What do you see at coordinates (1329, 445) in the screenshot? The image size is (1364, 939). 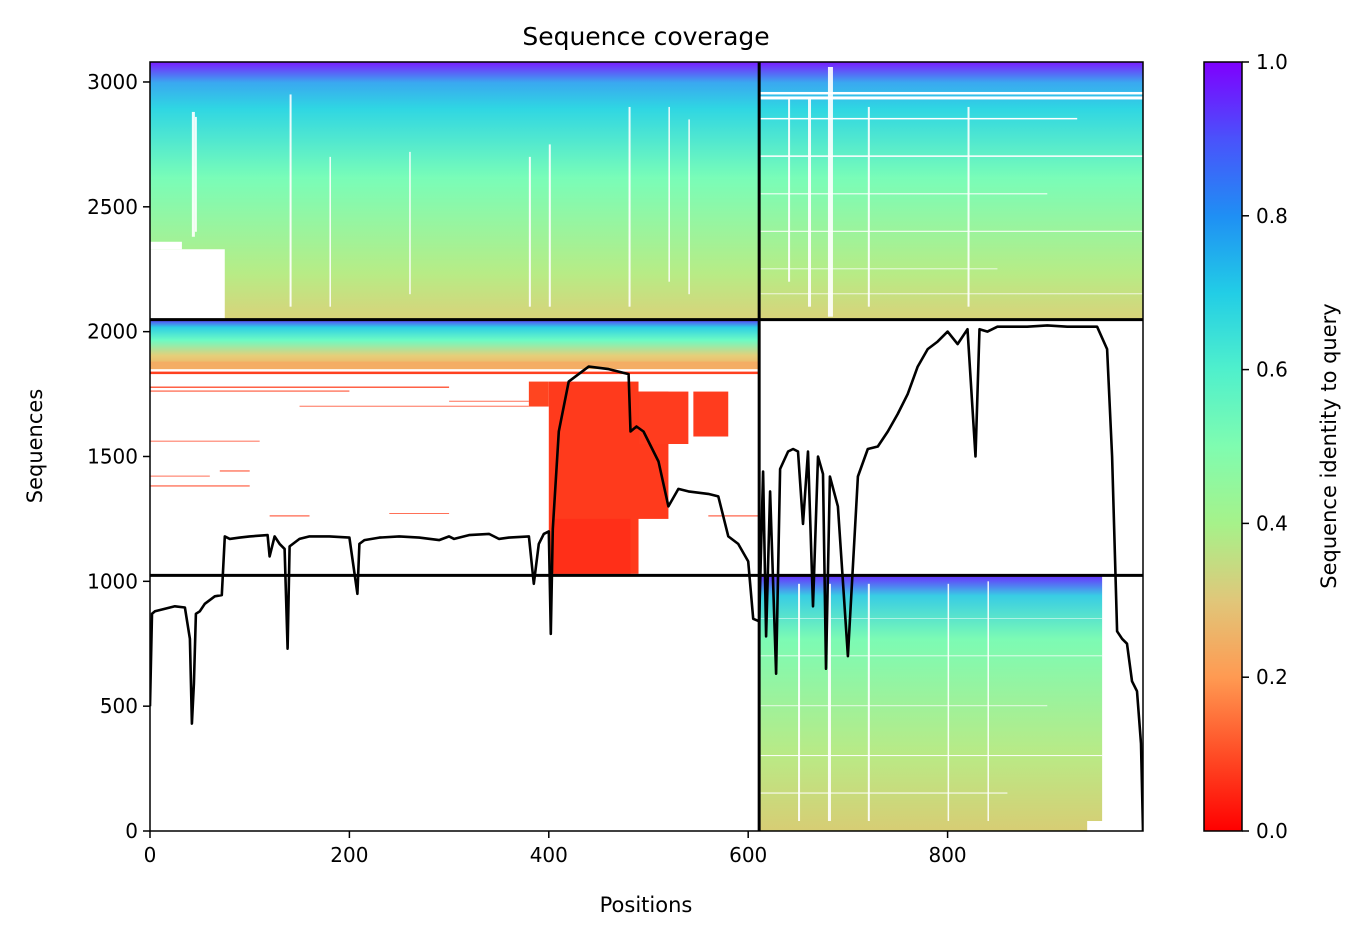 I see `colorbar-label: Sequence identity to query` at bounding box center [1329, 445].